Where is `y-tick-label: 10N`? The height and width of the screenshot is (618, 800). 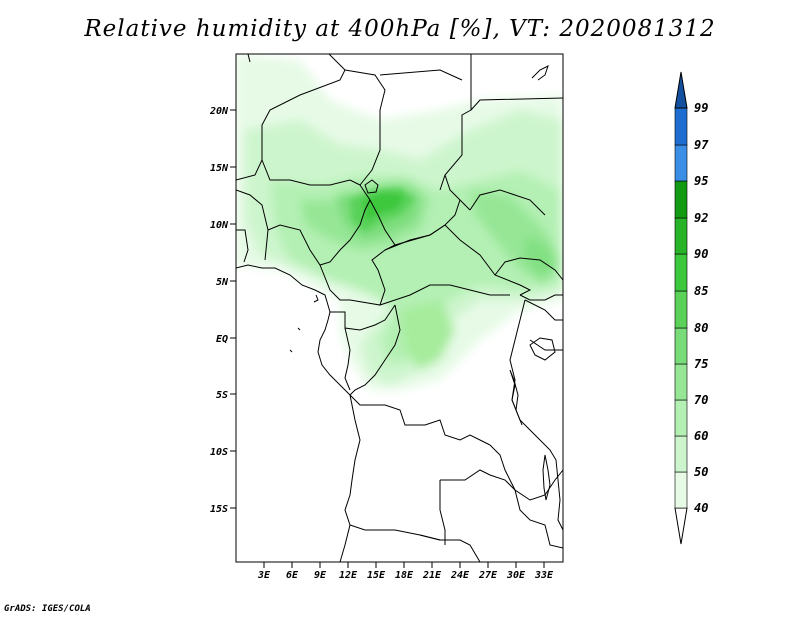
y-tick-label: 10N is located at coordinates (219, 225).